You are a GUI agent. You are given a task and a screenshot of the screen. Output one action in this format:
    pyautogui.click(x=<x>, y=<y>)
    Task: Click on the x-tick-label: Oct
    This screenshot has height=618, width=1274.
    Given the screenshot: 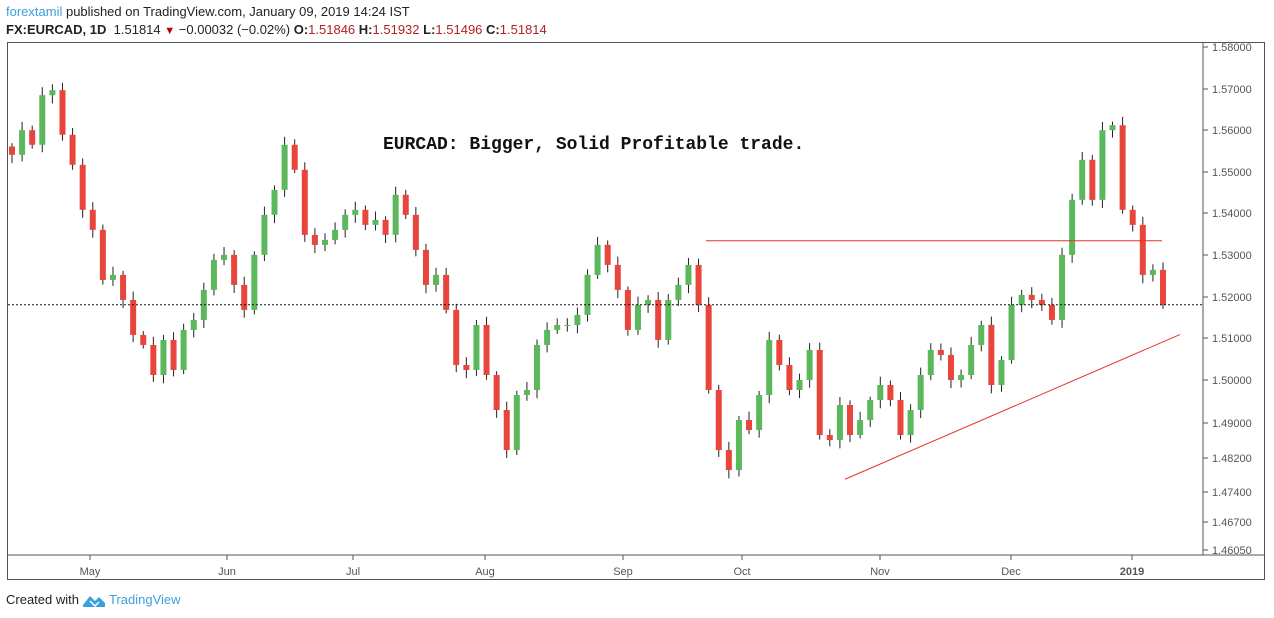 What is the action you would take?
    pyautogui.click(x=741, y=572)
    